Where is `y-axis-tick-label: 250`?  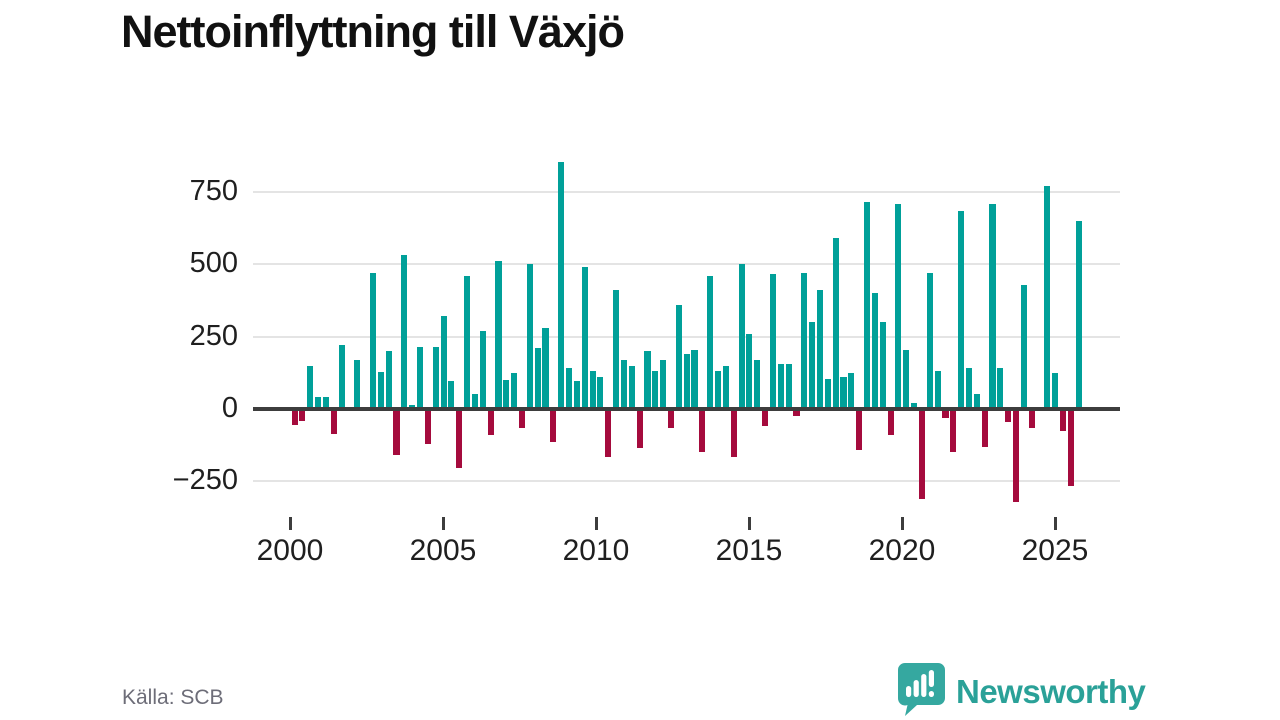
y-axis-tick-label: 250 is located at coordinates (213, 335).